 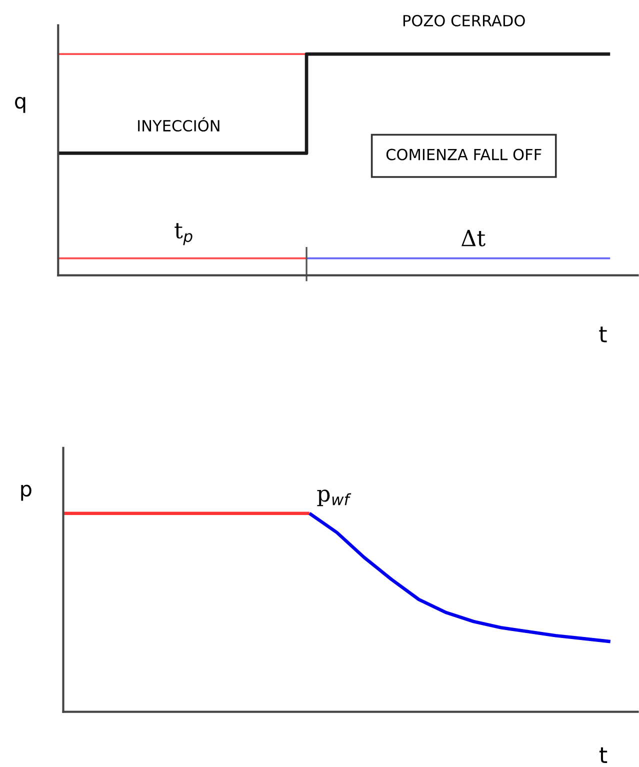 I want to click on y-axis-title: q, so click(x=20, y=104).